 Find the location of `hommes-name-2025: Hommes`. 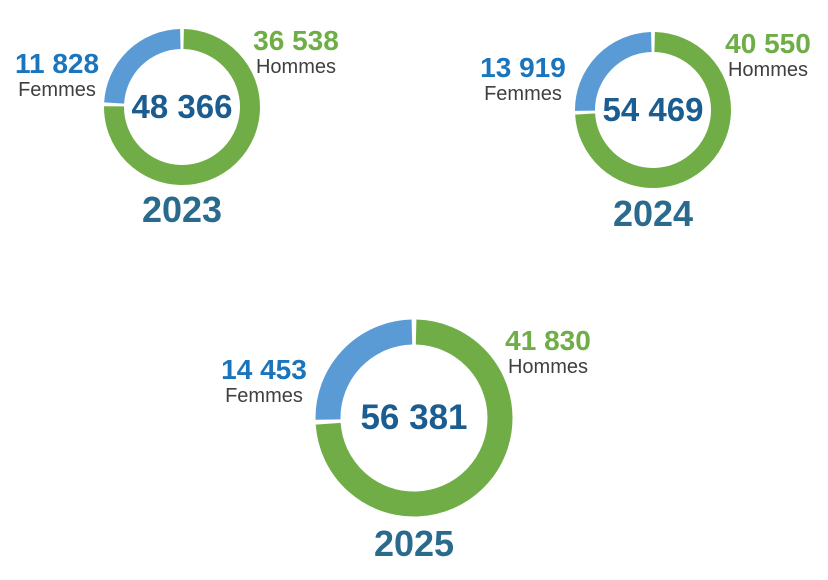

hommes-name-2025: Hommes is located at coordinates (547, 367).